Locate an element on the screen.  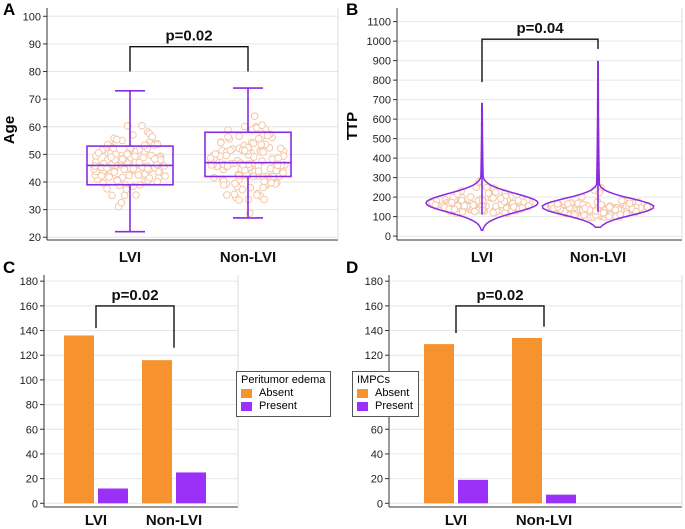
y-tick-label: 800 is located at coordinates (382, 81).